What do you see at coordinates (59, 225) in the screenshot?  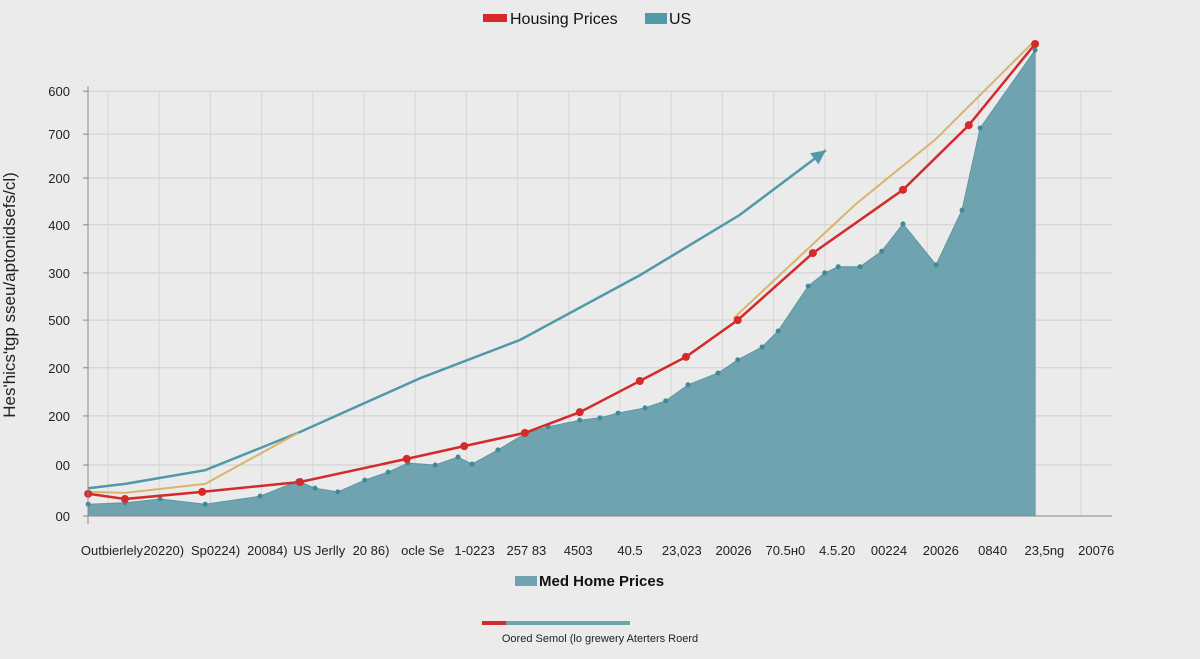 I see `y-tick-label: 400` at bounding box center [59, 225].